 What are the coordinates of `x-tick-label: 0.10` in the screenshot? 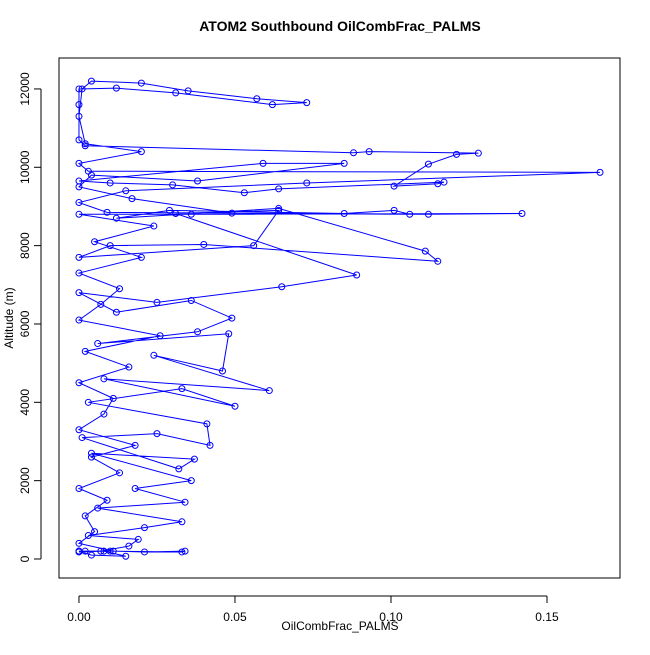 It's located at (391, 617).